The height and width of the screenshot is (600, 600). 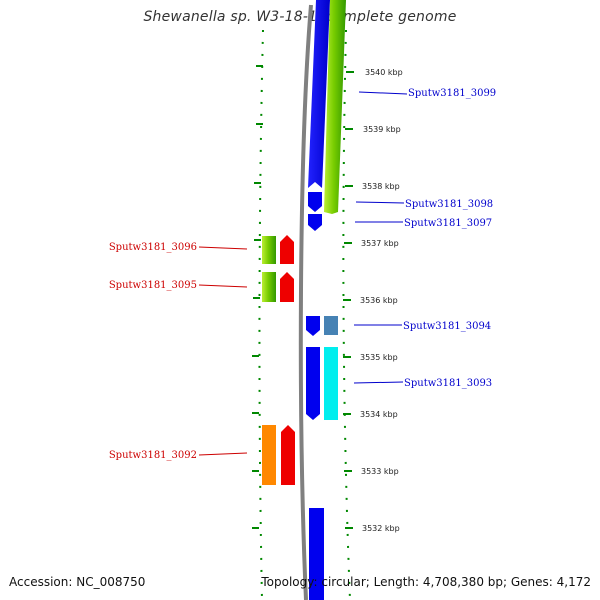 What do you see at coordinates (384, 72) in the screenshot?
I see `tick-label: 3540 kbp` at bounding box center [384, 72].